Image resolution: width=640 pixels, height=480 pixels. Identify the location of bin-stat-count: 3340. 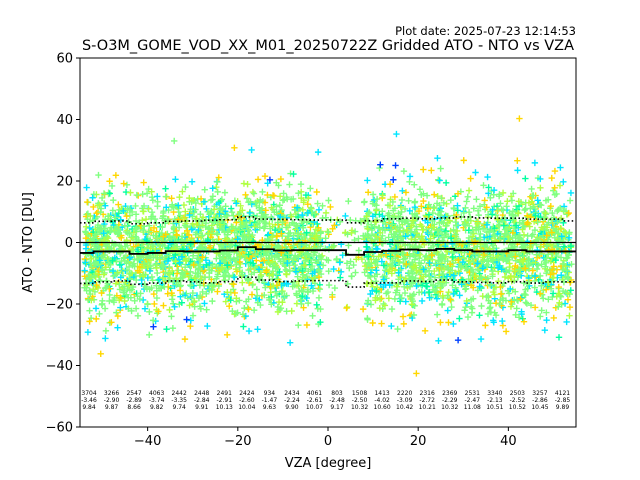
(494, 393).